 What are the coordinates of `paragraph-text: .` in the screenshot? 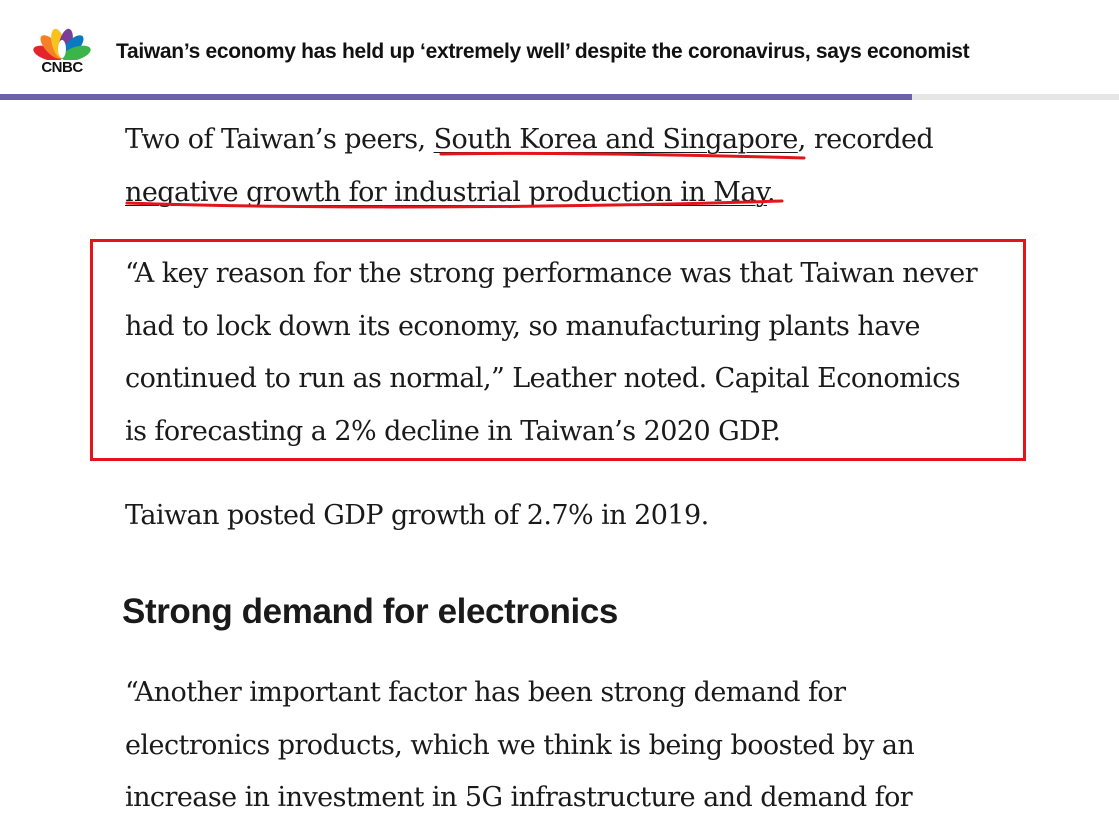 It's located at (771, 192).